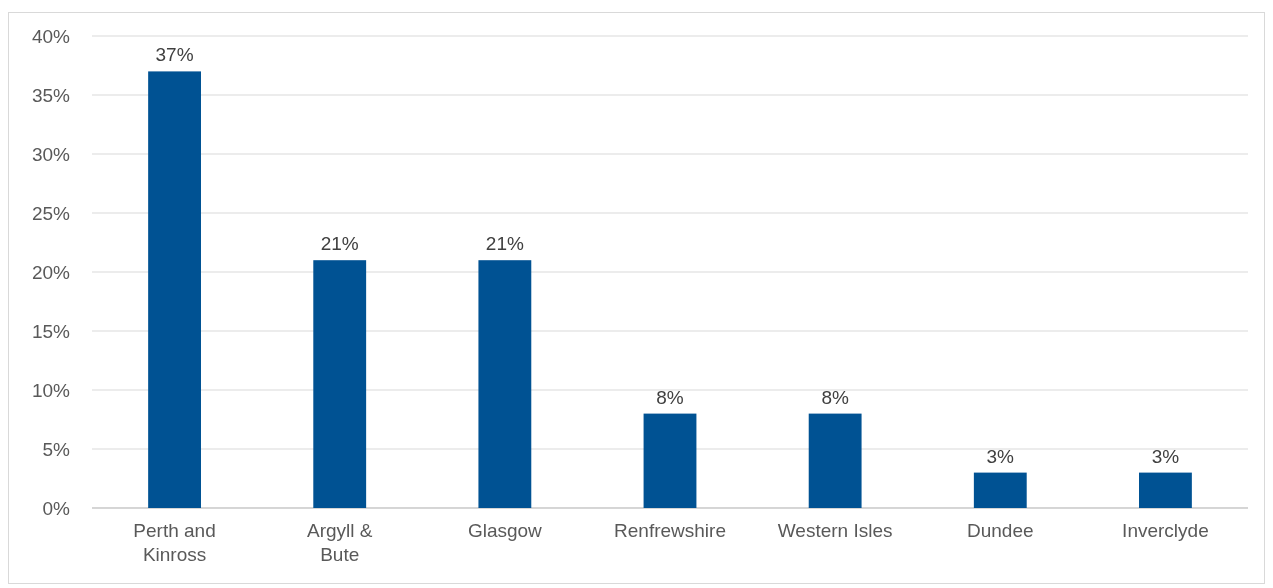  I want to click on x-tick-label: Argyll & Bute, so click(339, 542).